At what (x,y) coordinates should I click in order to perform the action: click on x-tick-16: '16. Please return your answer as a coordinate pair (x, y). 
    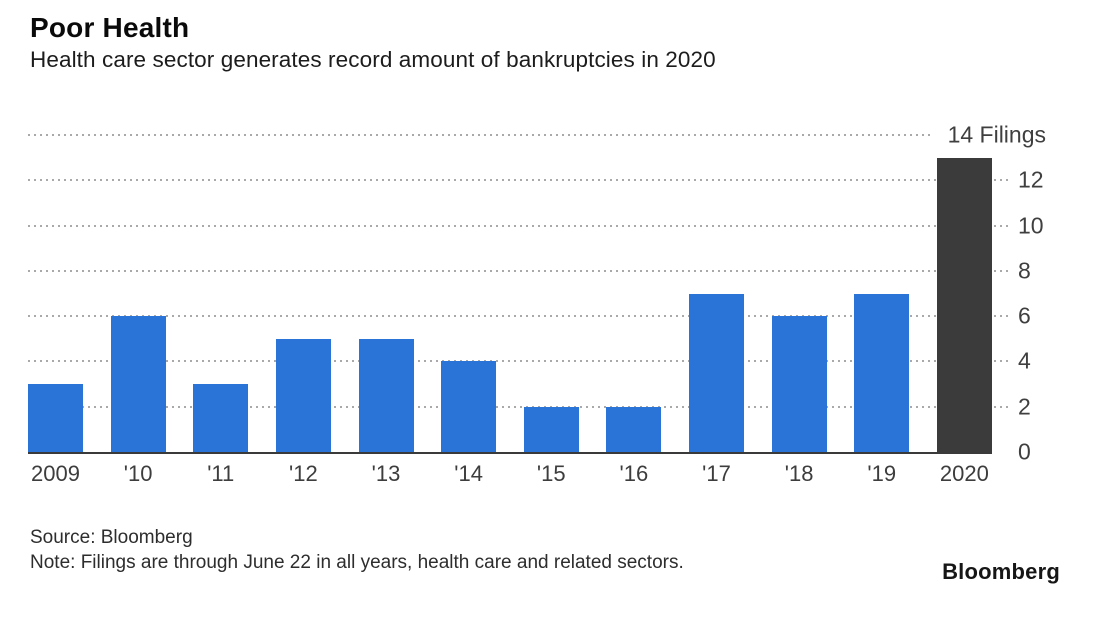
    Looking at the image, I should click on (634, 473).